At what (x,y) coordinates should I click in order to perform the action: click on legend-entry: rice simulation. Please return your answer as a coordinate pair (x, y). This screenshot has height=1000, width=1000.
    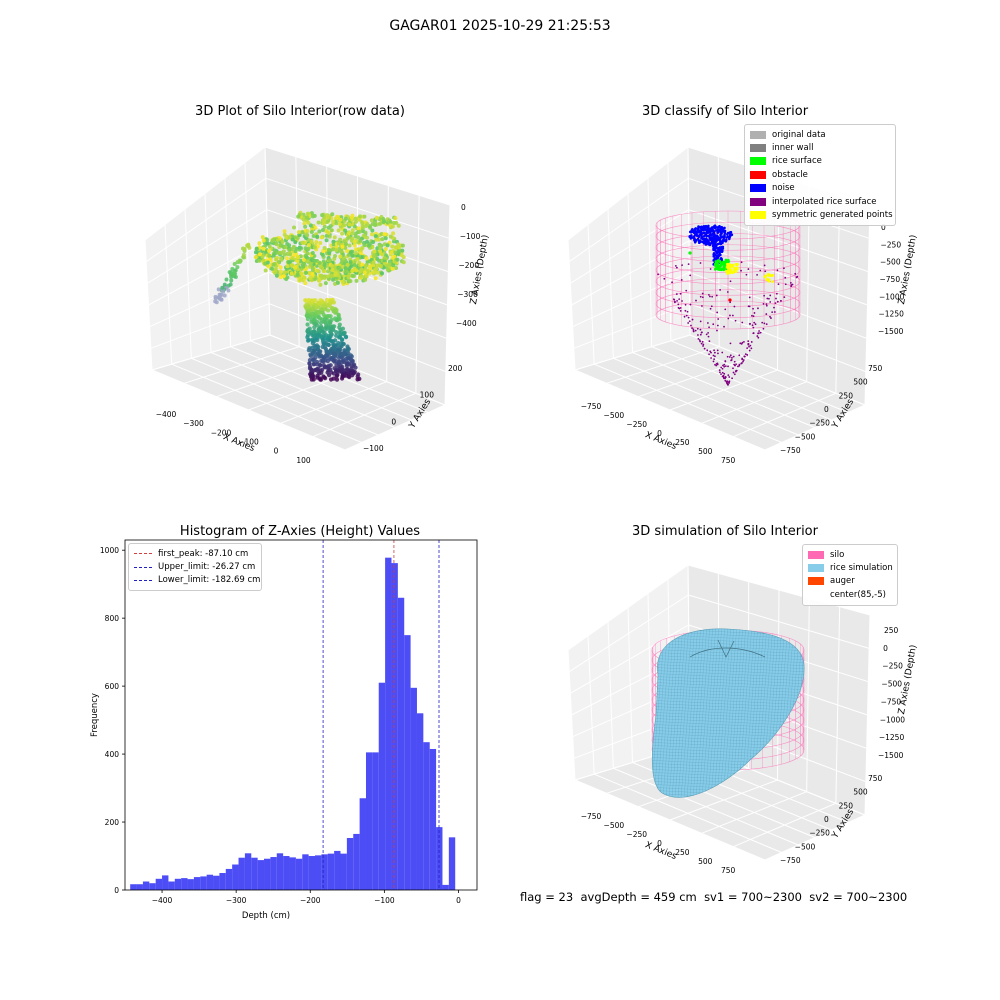
    Looking at the image, I should click on (850, 567).